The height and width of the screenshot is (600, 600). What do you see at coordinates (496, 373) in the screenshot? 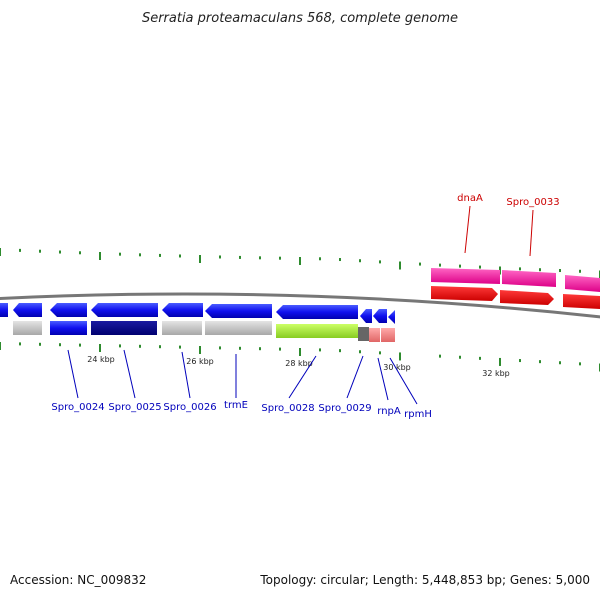
I see `scale-label-32kbp: 32 kbp` at bounding box center [496, 373].